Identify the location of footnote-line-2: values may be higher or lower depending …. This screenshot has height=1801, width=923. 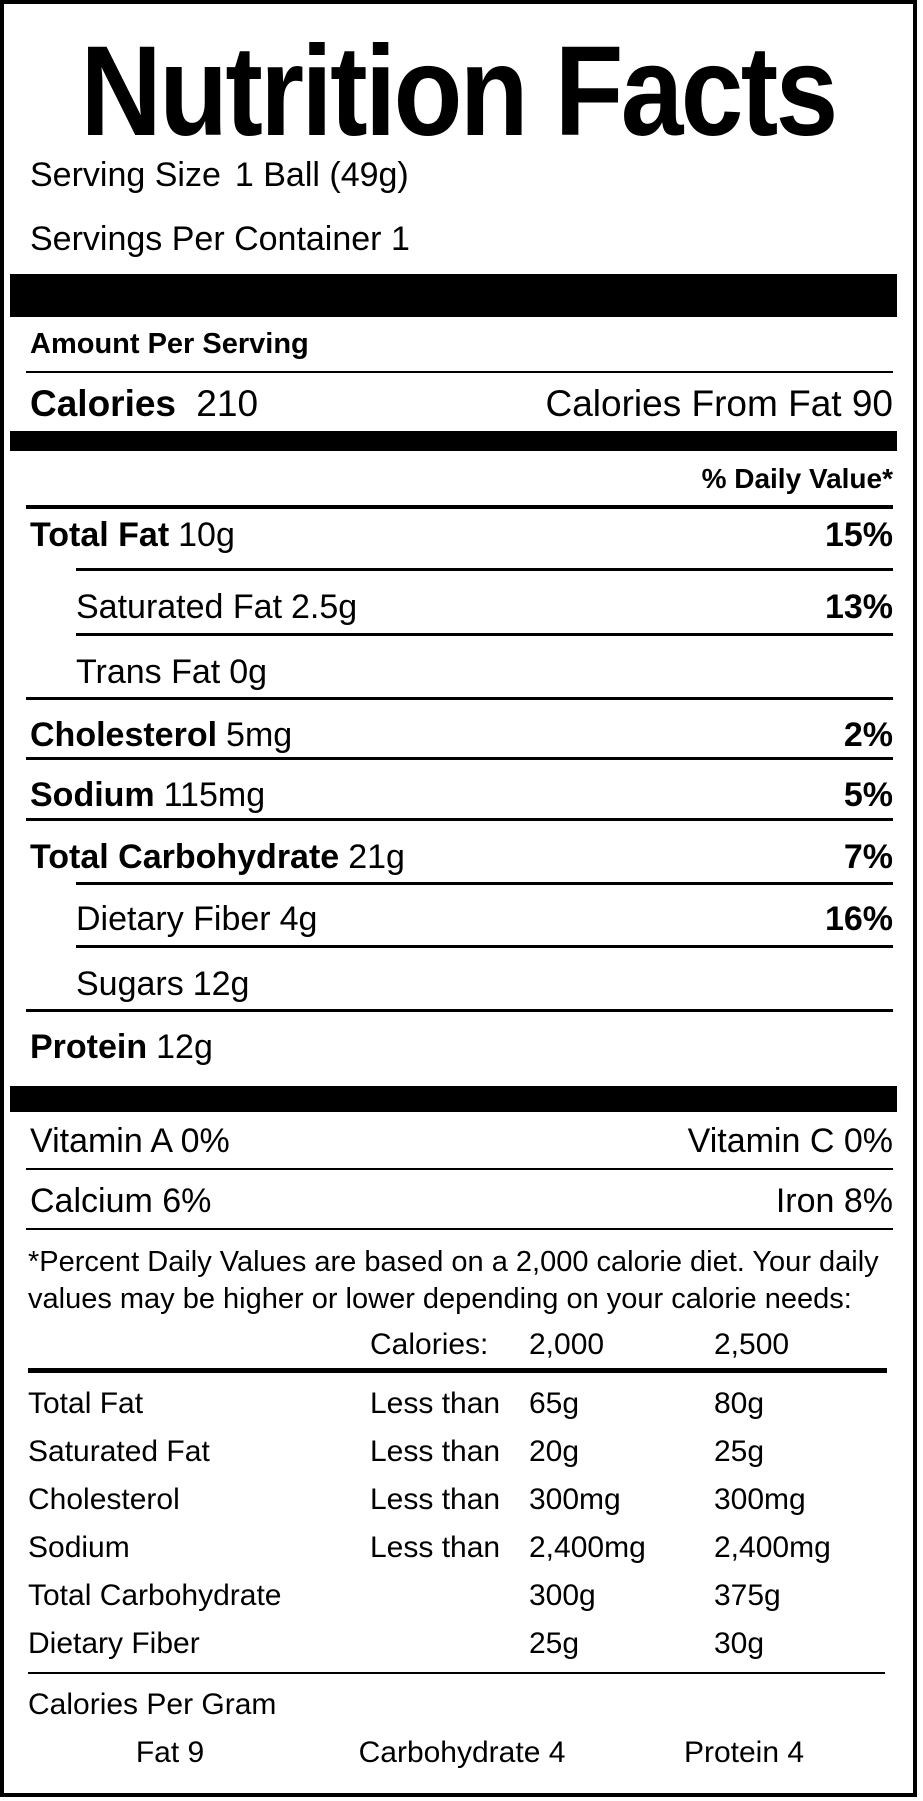
(440, 1299).